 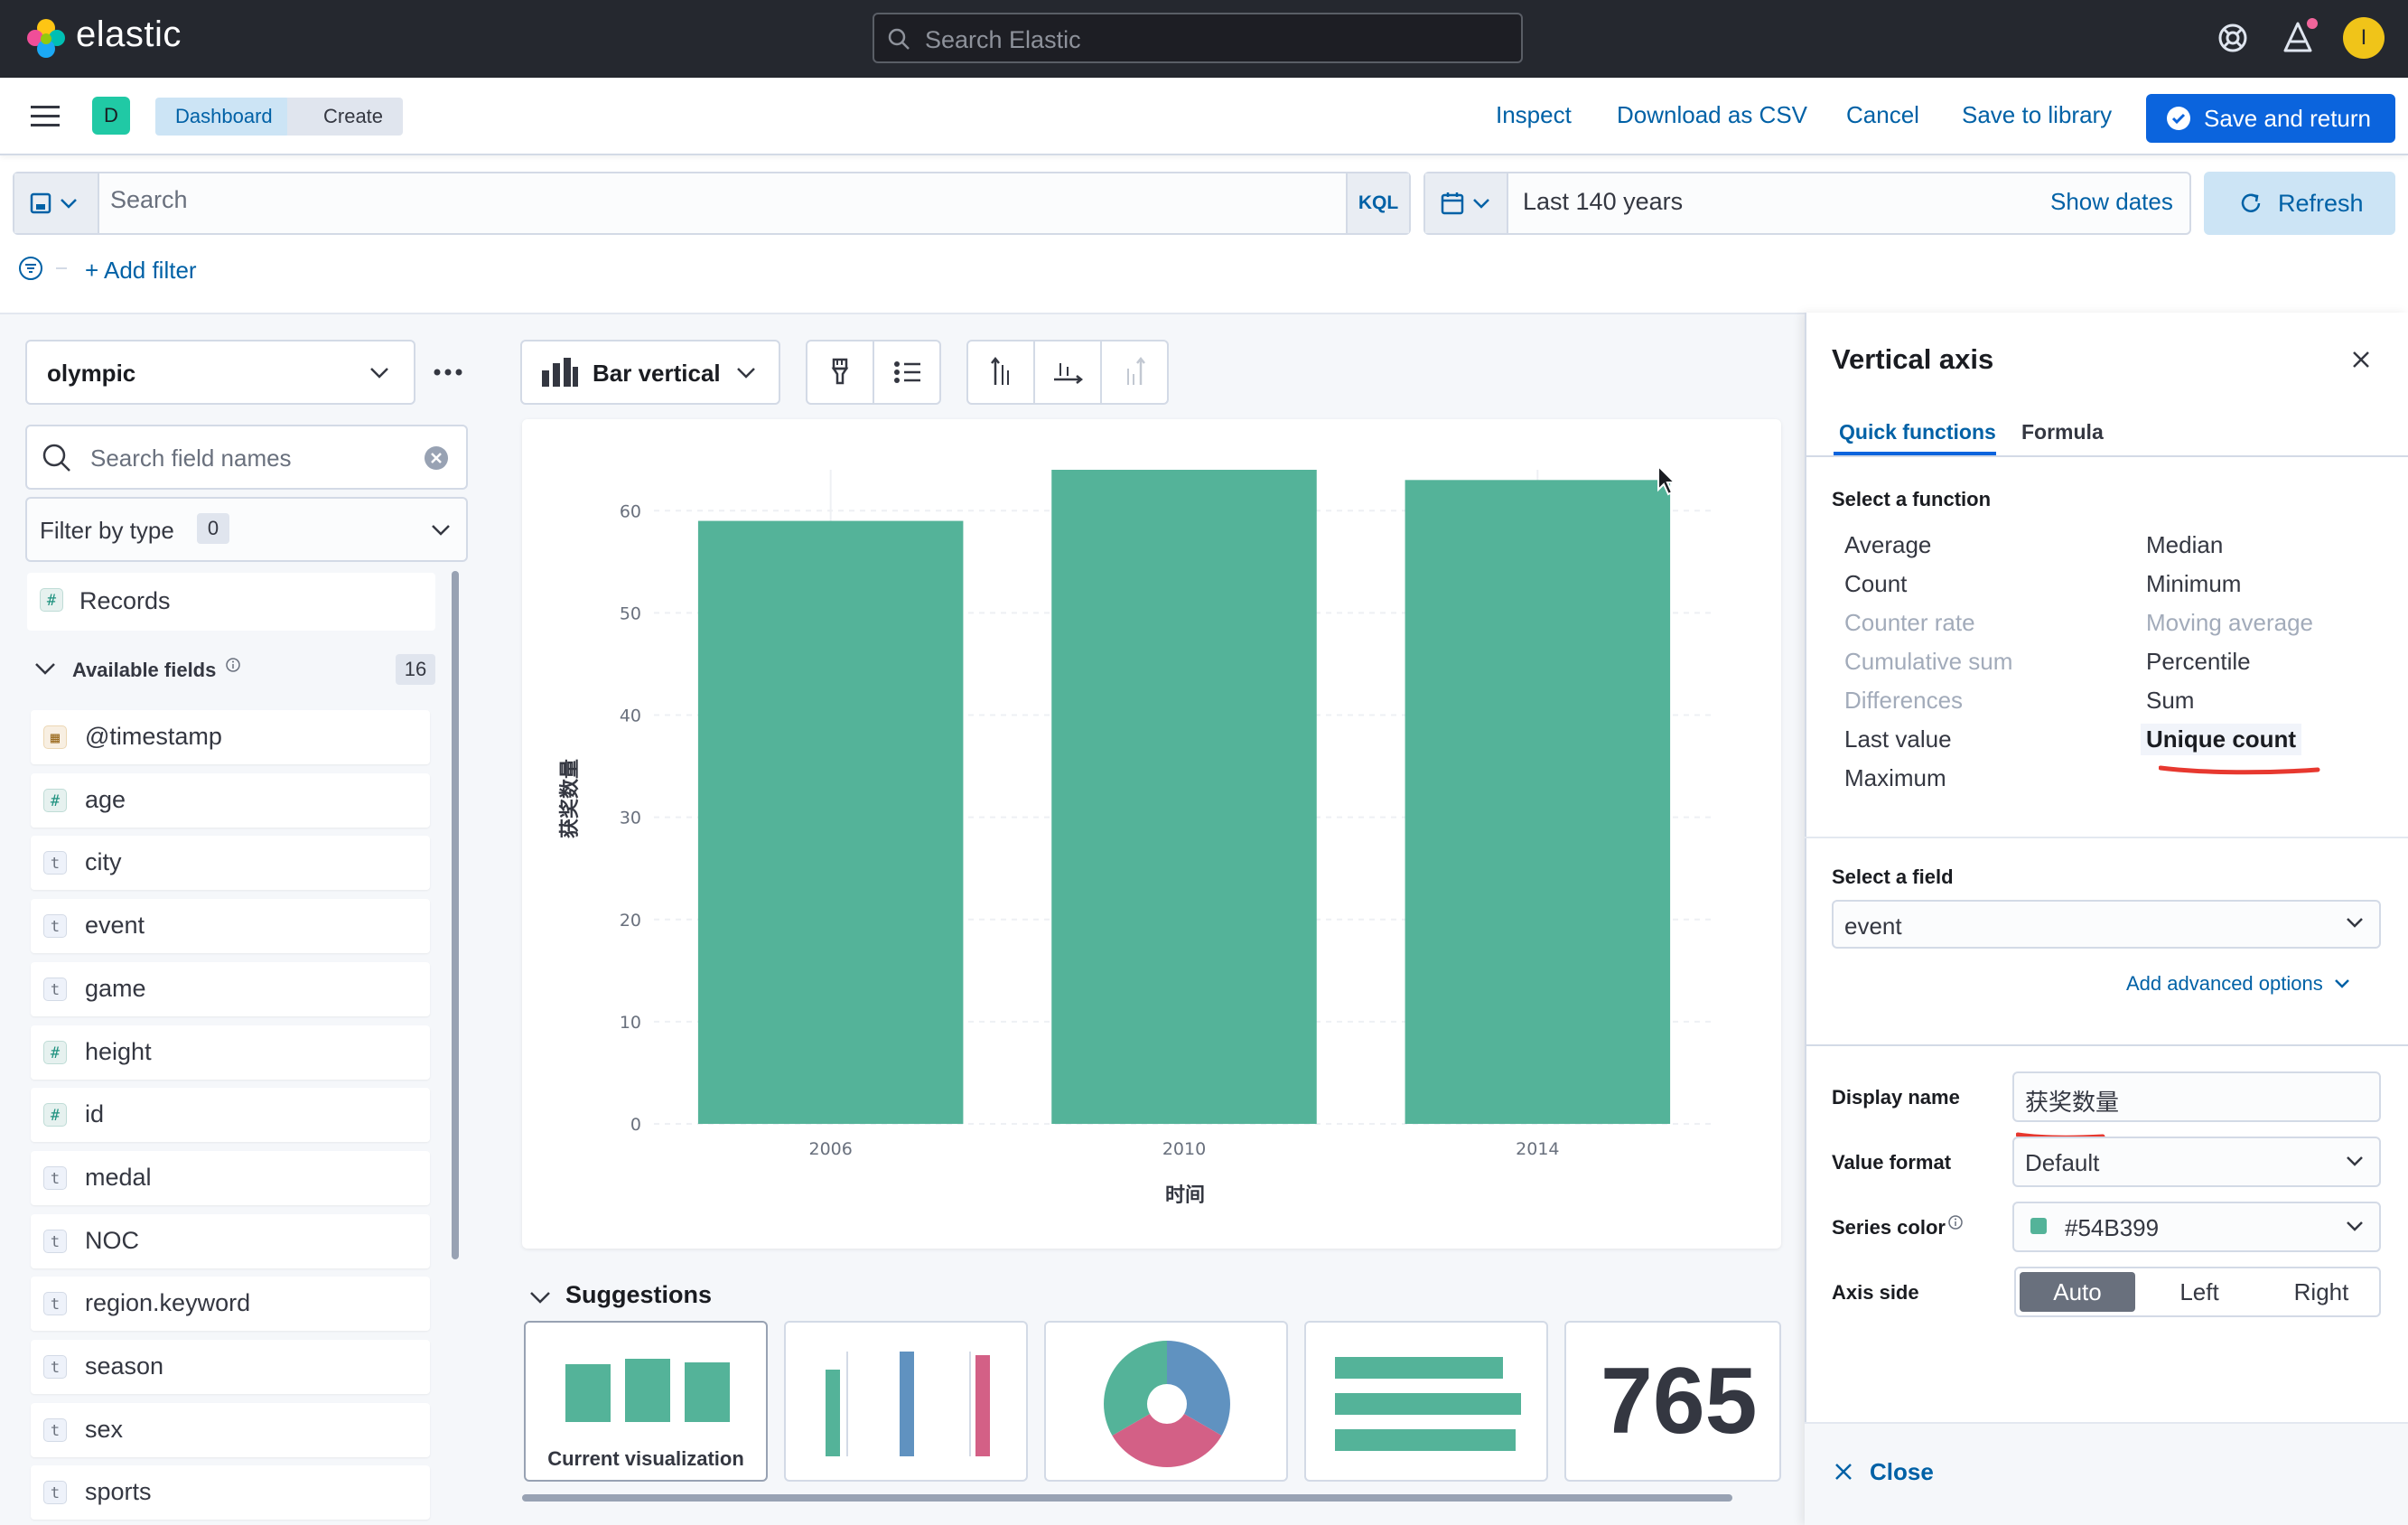 I want to click on function-option: Unique count, so click(x=2221, y=739).